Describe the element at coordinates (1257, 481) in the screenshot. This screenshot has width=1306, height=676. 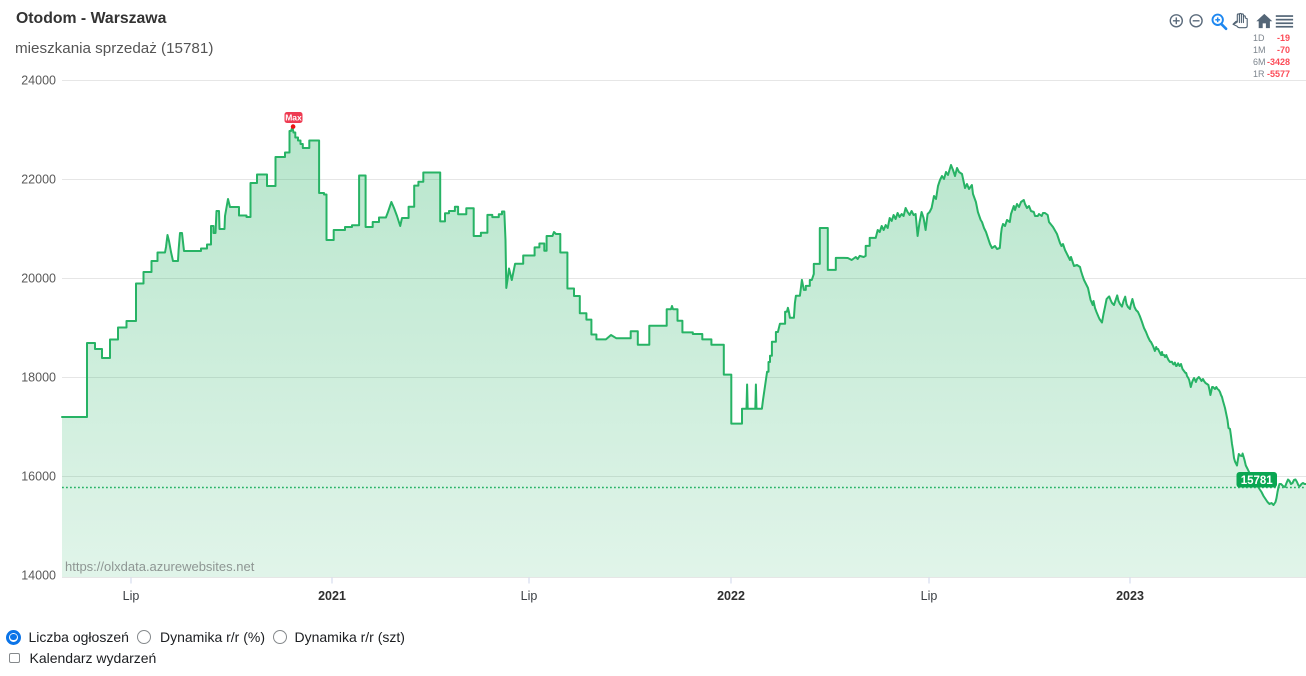
I see `svg-text: 15781` at that location.